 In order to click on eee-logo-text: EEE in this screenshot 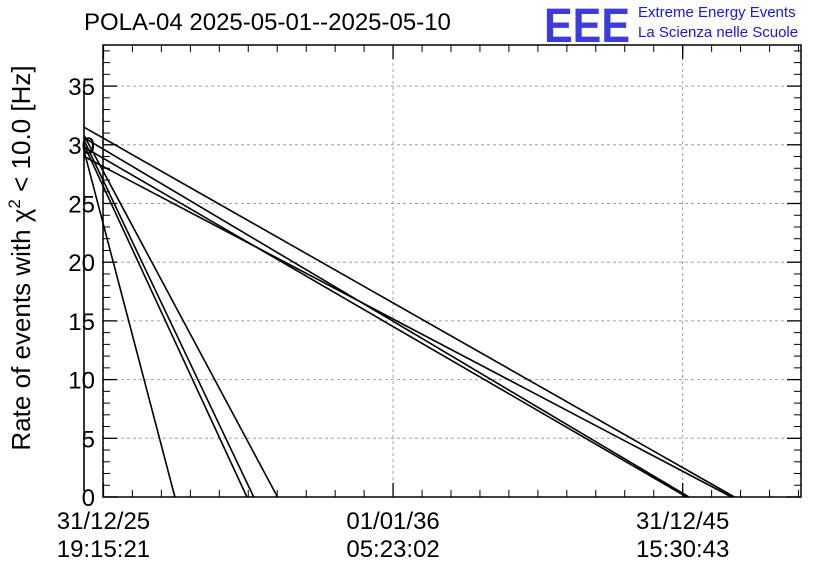, I will do `click(587, 23)`.